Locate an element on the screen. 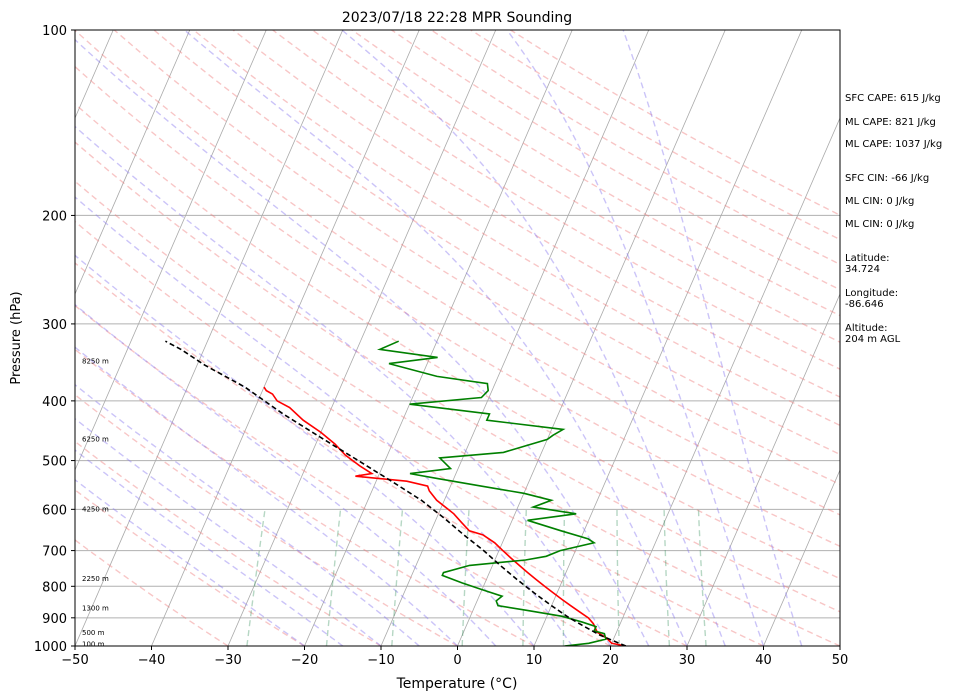  y-tick-label: 600 is located at coordinates (54, 510).